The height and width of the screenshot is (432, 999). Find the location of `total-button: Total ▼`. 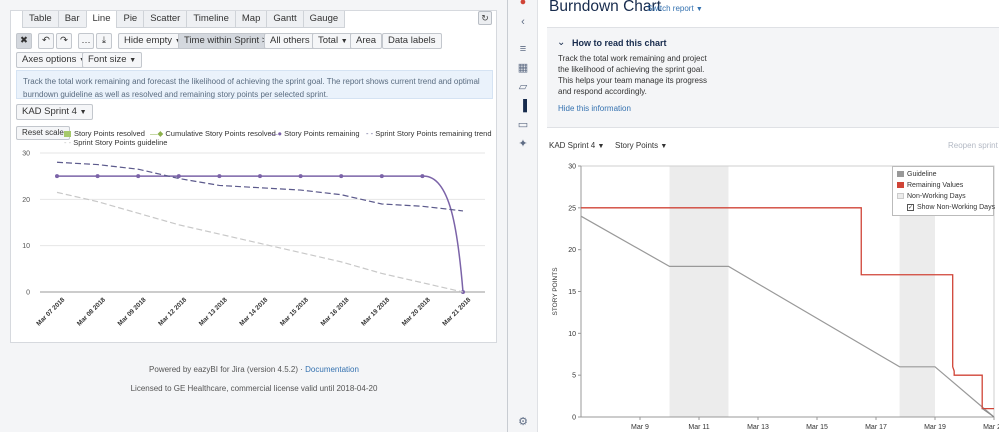

total-button: Total ▼ is located at coordinates (333, 41).